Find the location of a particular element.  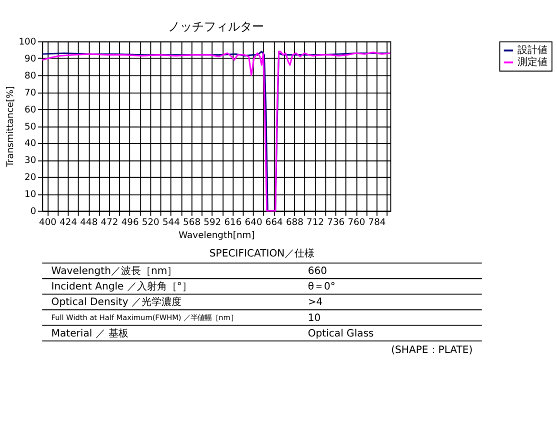

text: >4 is located at coordinates (315, 302).